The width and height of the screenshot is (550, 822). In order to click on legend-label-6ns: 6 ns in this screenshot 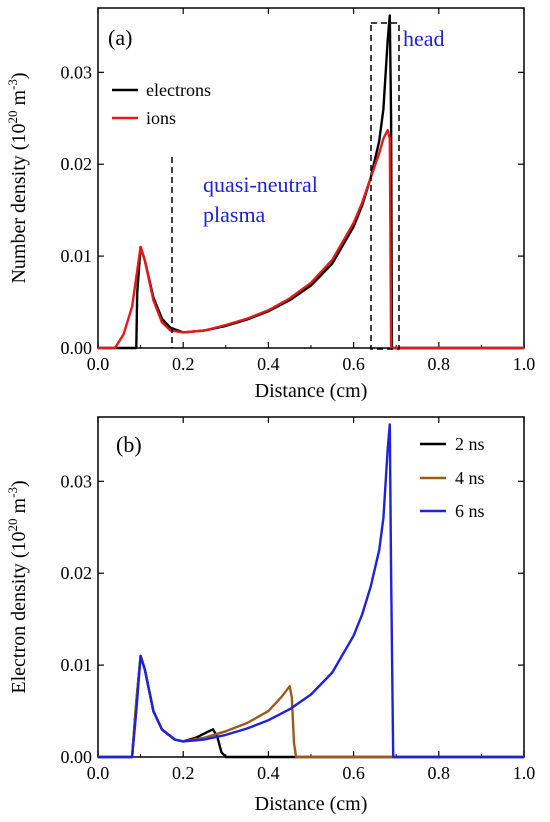, I will do `click(470, 511)`.